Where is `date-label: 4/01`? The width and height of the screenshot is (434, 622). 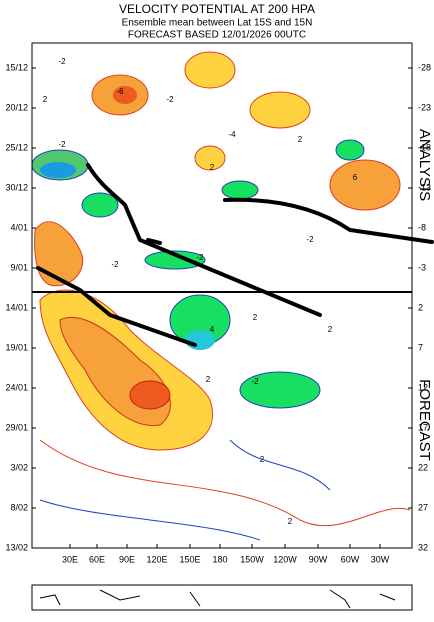 date-label: 4/01 is located at coordinates (19, 227).